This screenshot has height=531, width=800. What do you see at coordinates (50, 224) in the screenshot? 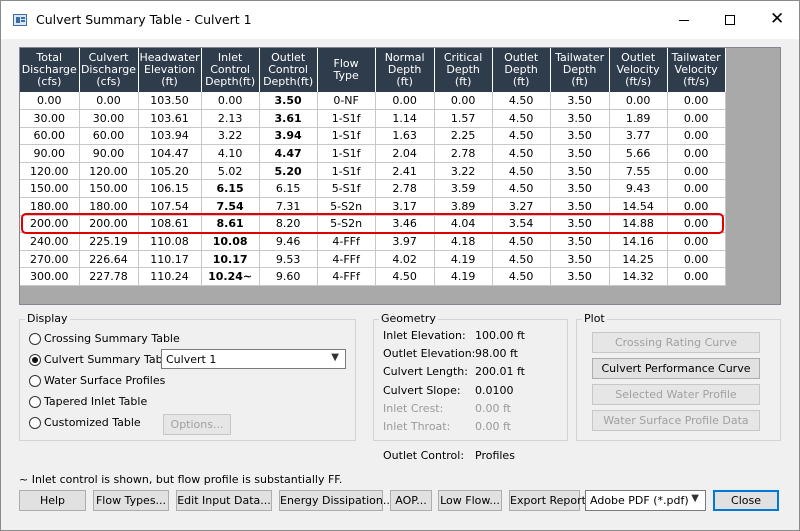
I see `table-cell: 200.00` at bounding box center [50, 224].